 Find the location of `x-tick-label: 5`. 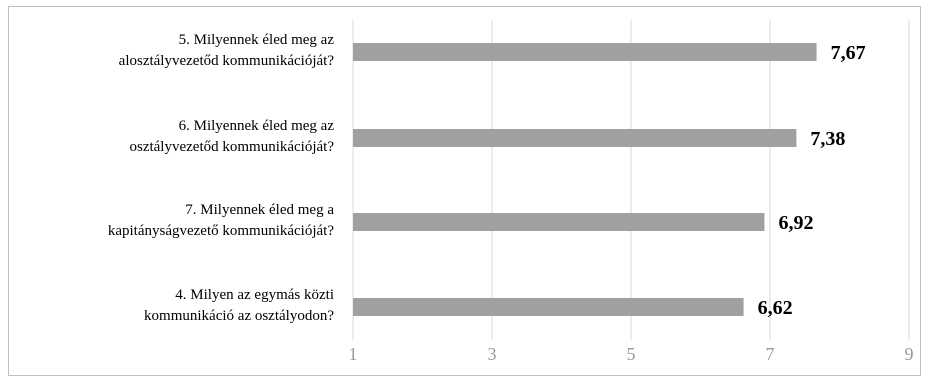

x-tick-label: 5 is located at coordinates (631, 354).